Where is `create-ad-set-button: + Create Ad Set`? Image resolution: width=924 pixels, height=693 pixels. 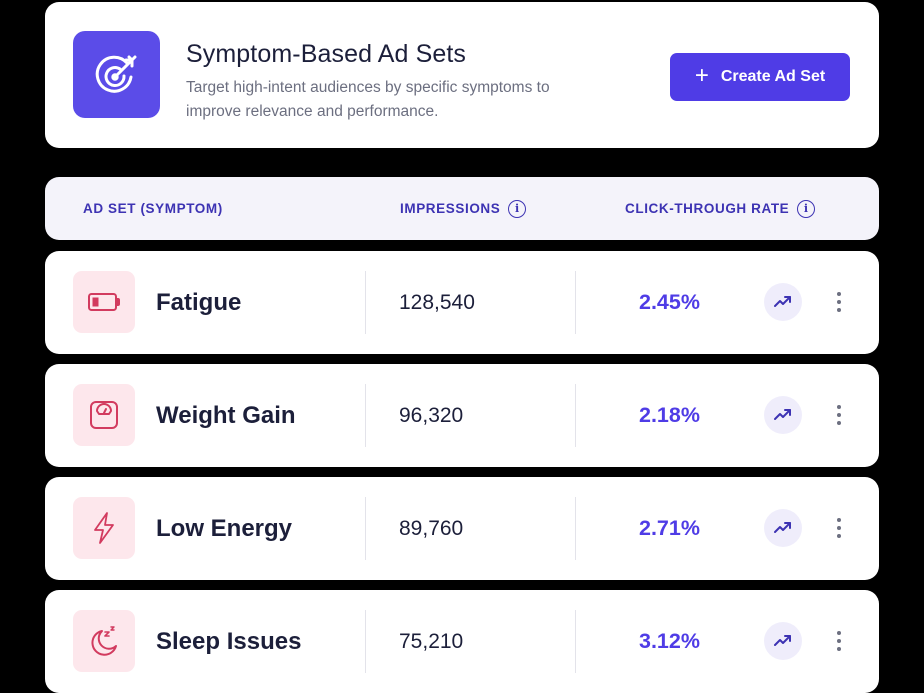
create-ad-set-button: + Create Ad Set is located at coordinates (760, 77).